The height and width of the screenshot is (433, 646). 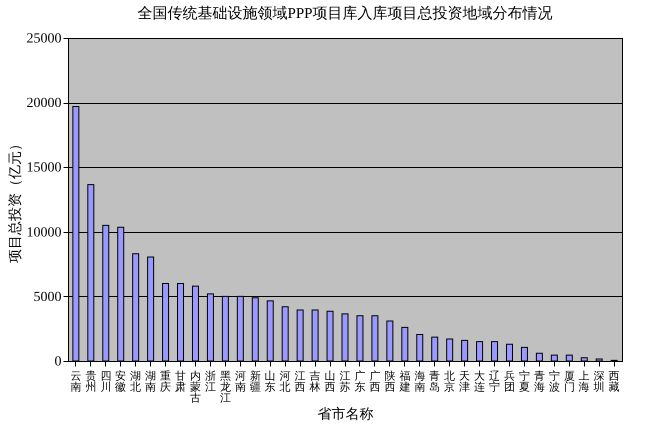 What do you see at coordinates (255, 382) in the screenshot?
I see `x-tick-label: 新疆` at bounding box center [255, 382].